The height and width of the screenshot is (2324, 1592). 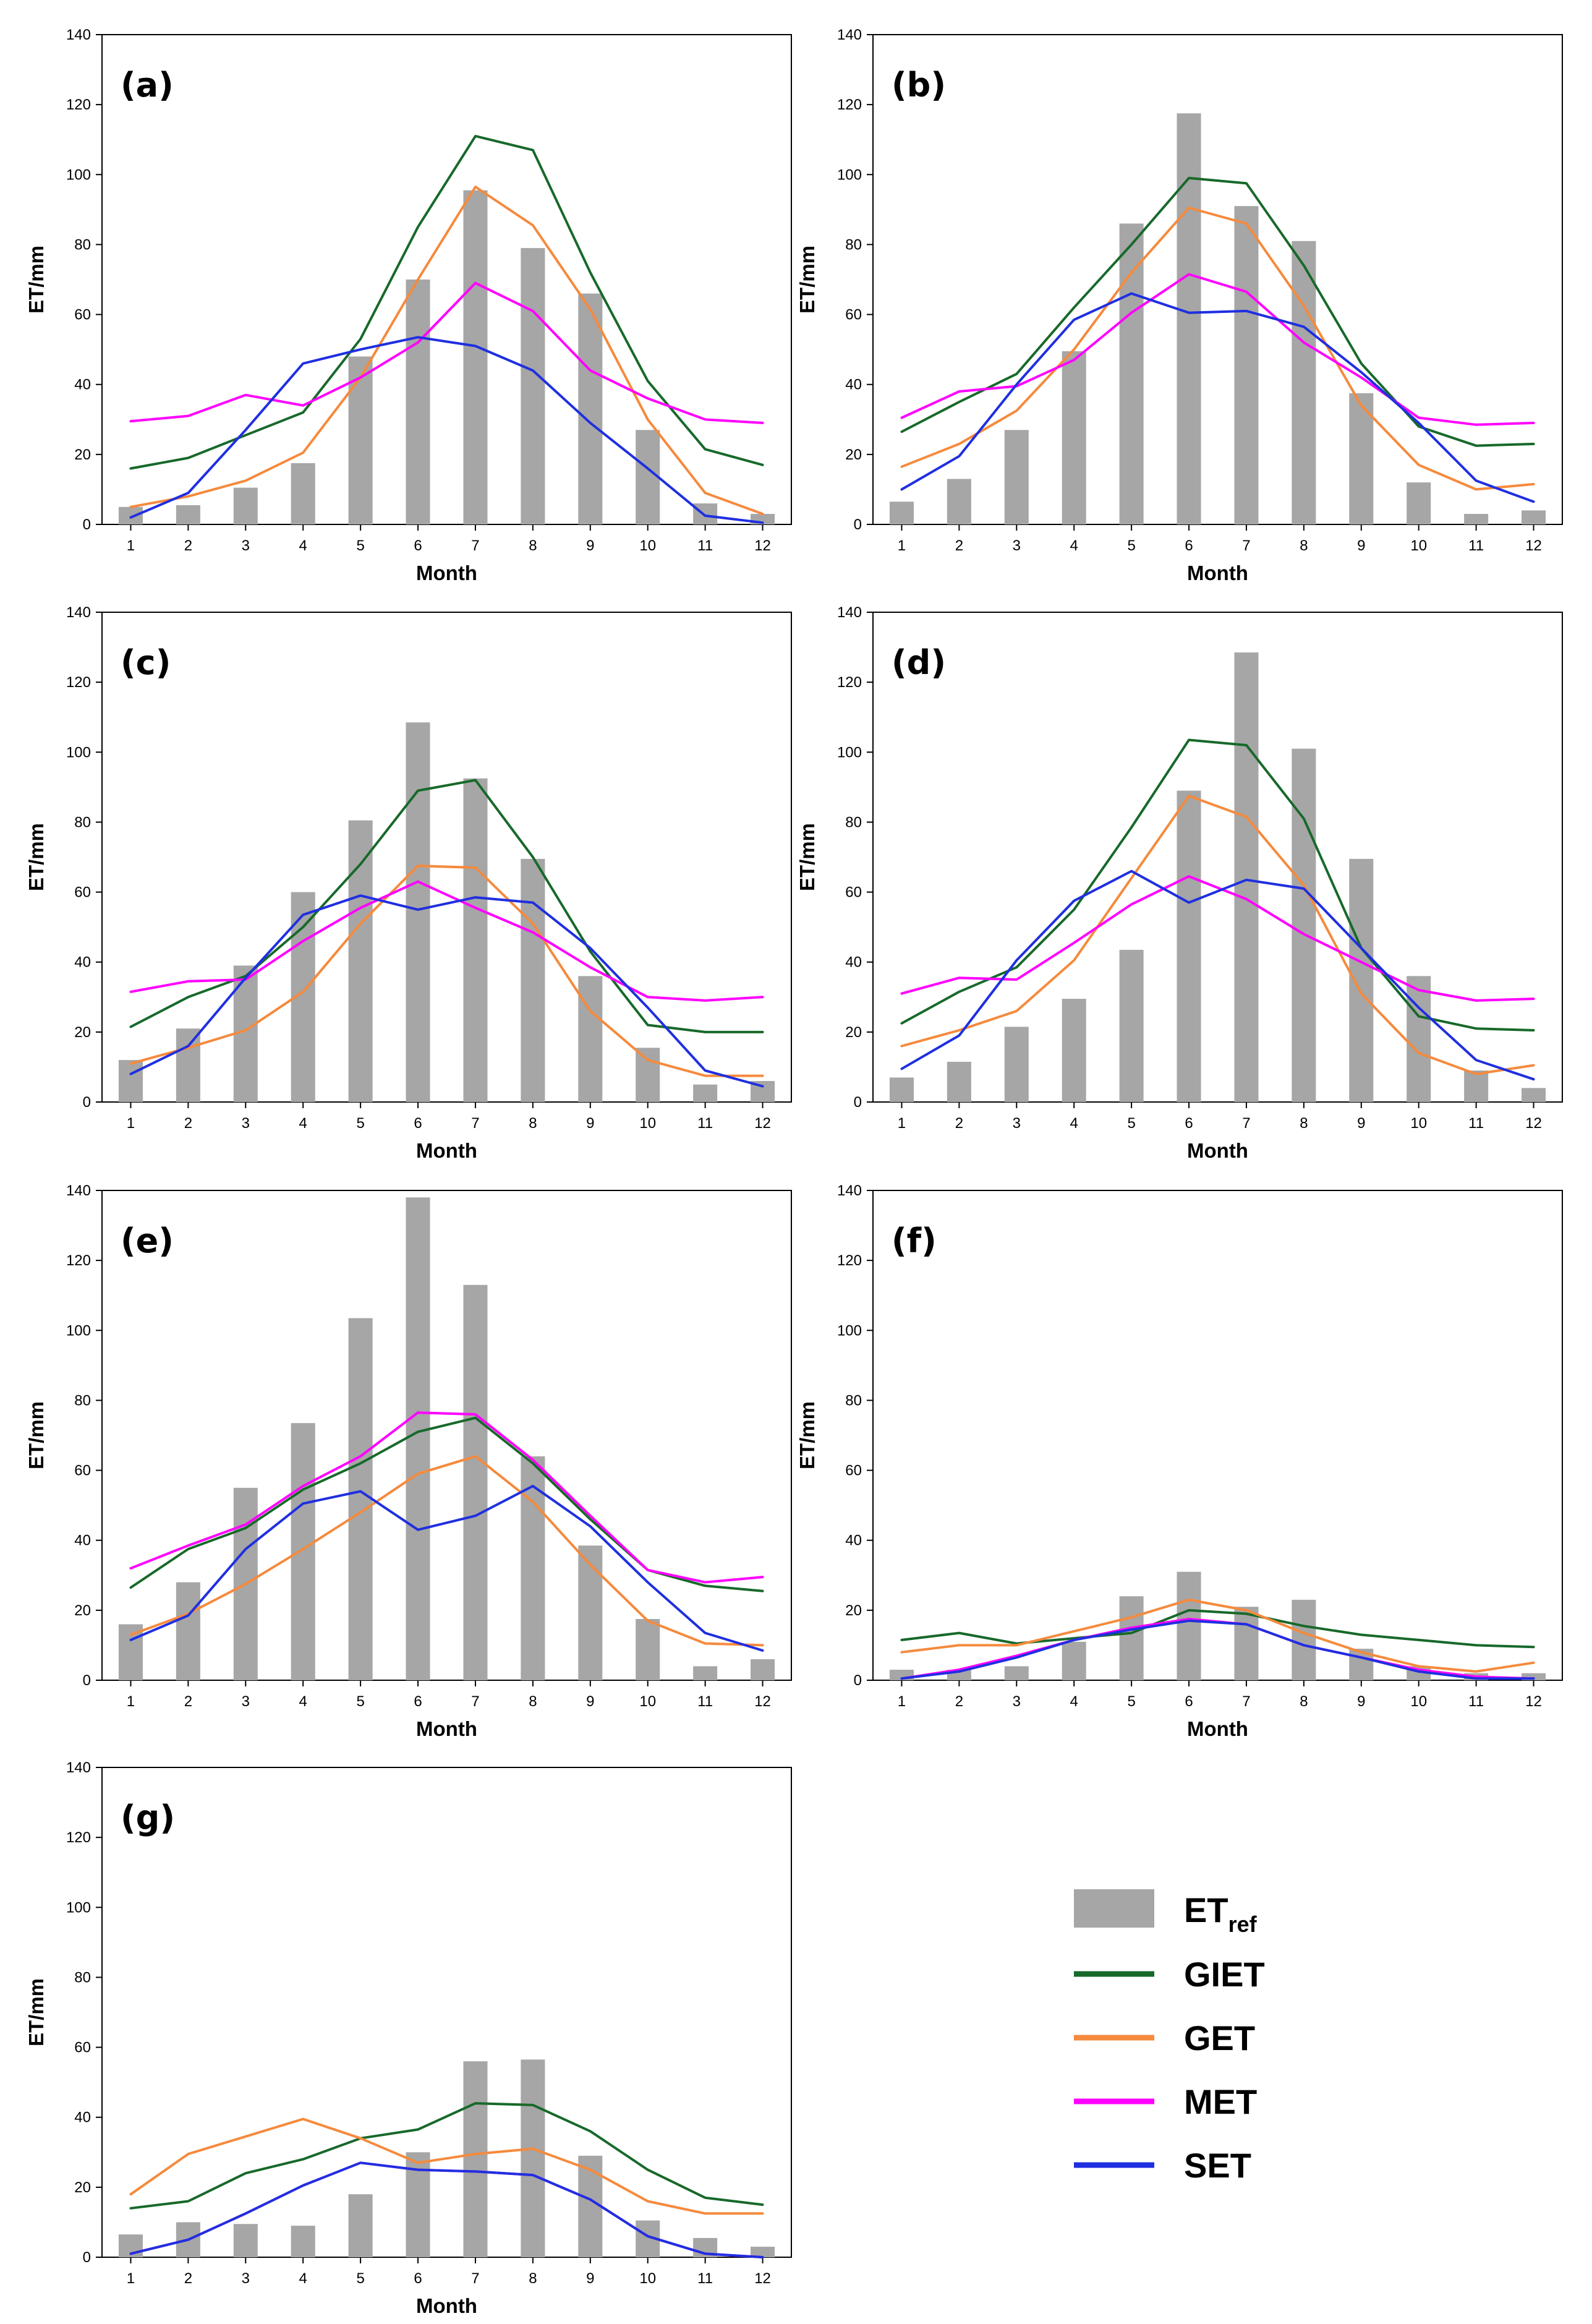 What do you see at coordinates (1114, 1908) in the screenshot?
I see `legend-swatch-etref` at bounding box center [1114, 1908].